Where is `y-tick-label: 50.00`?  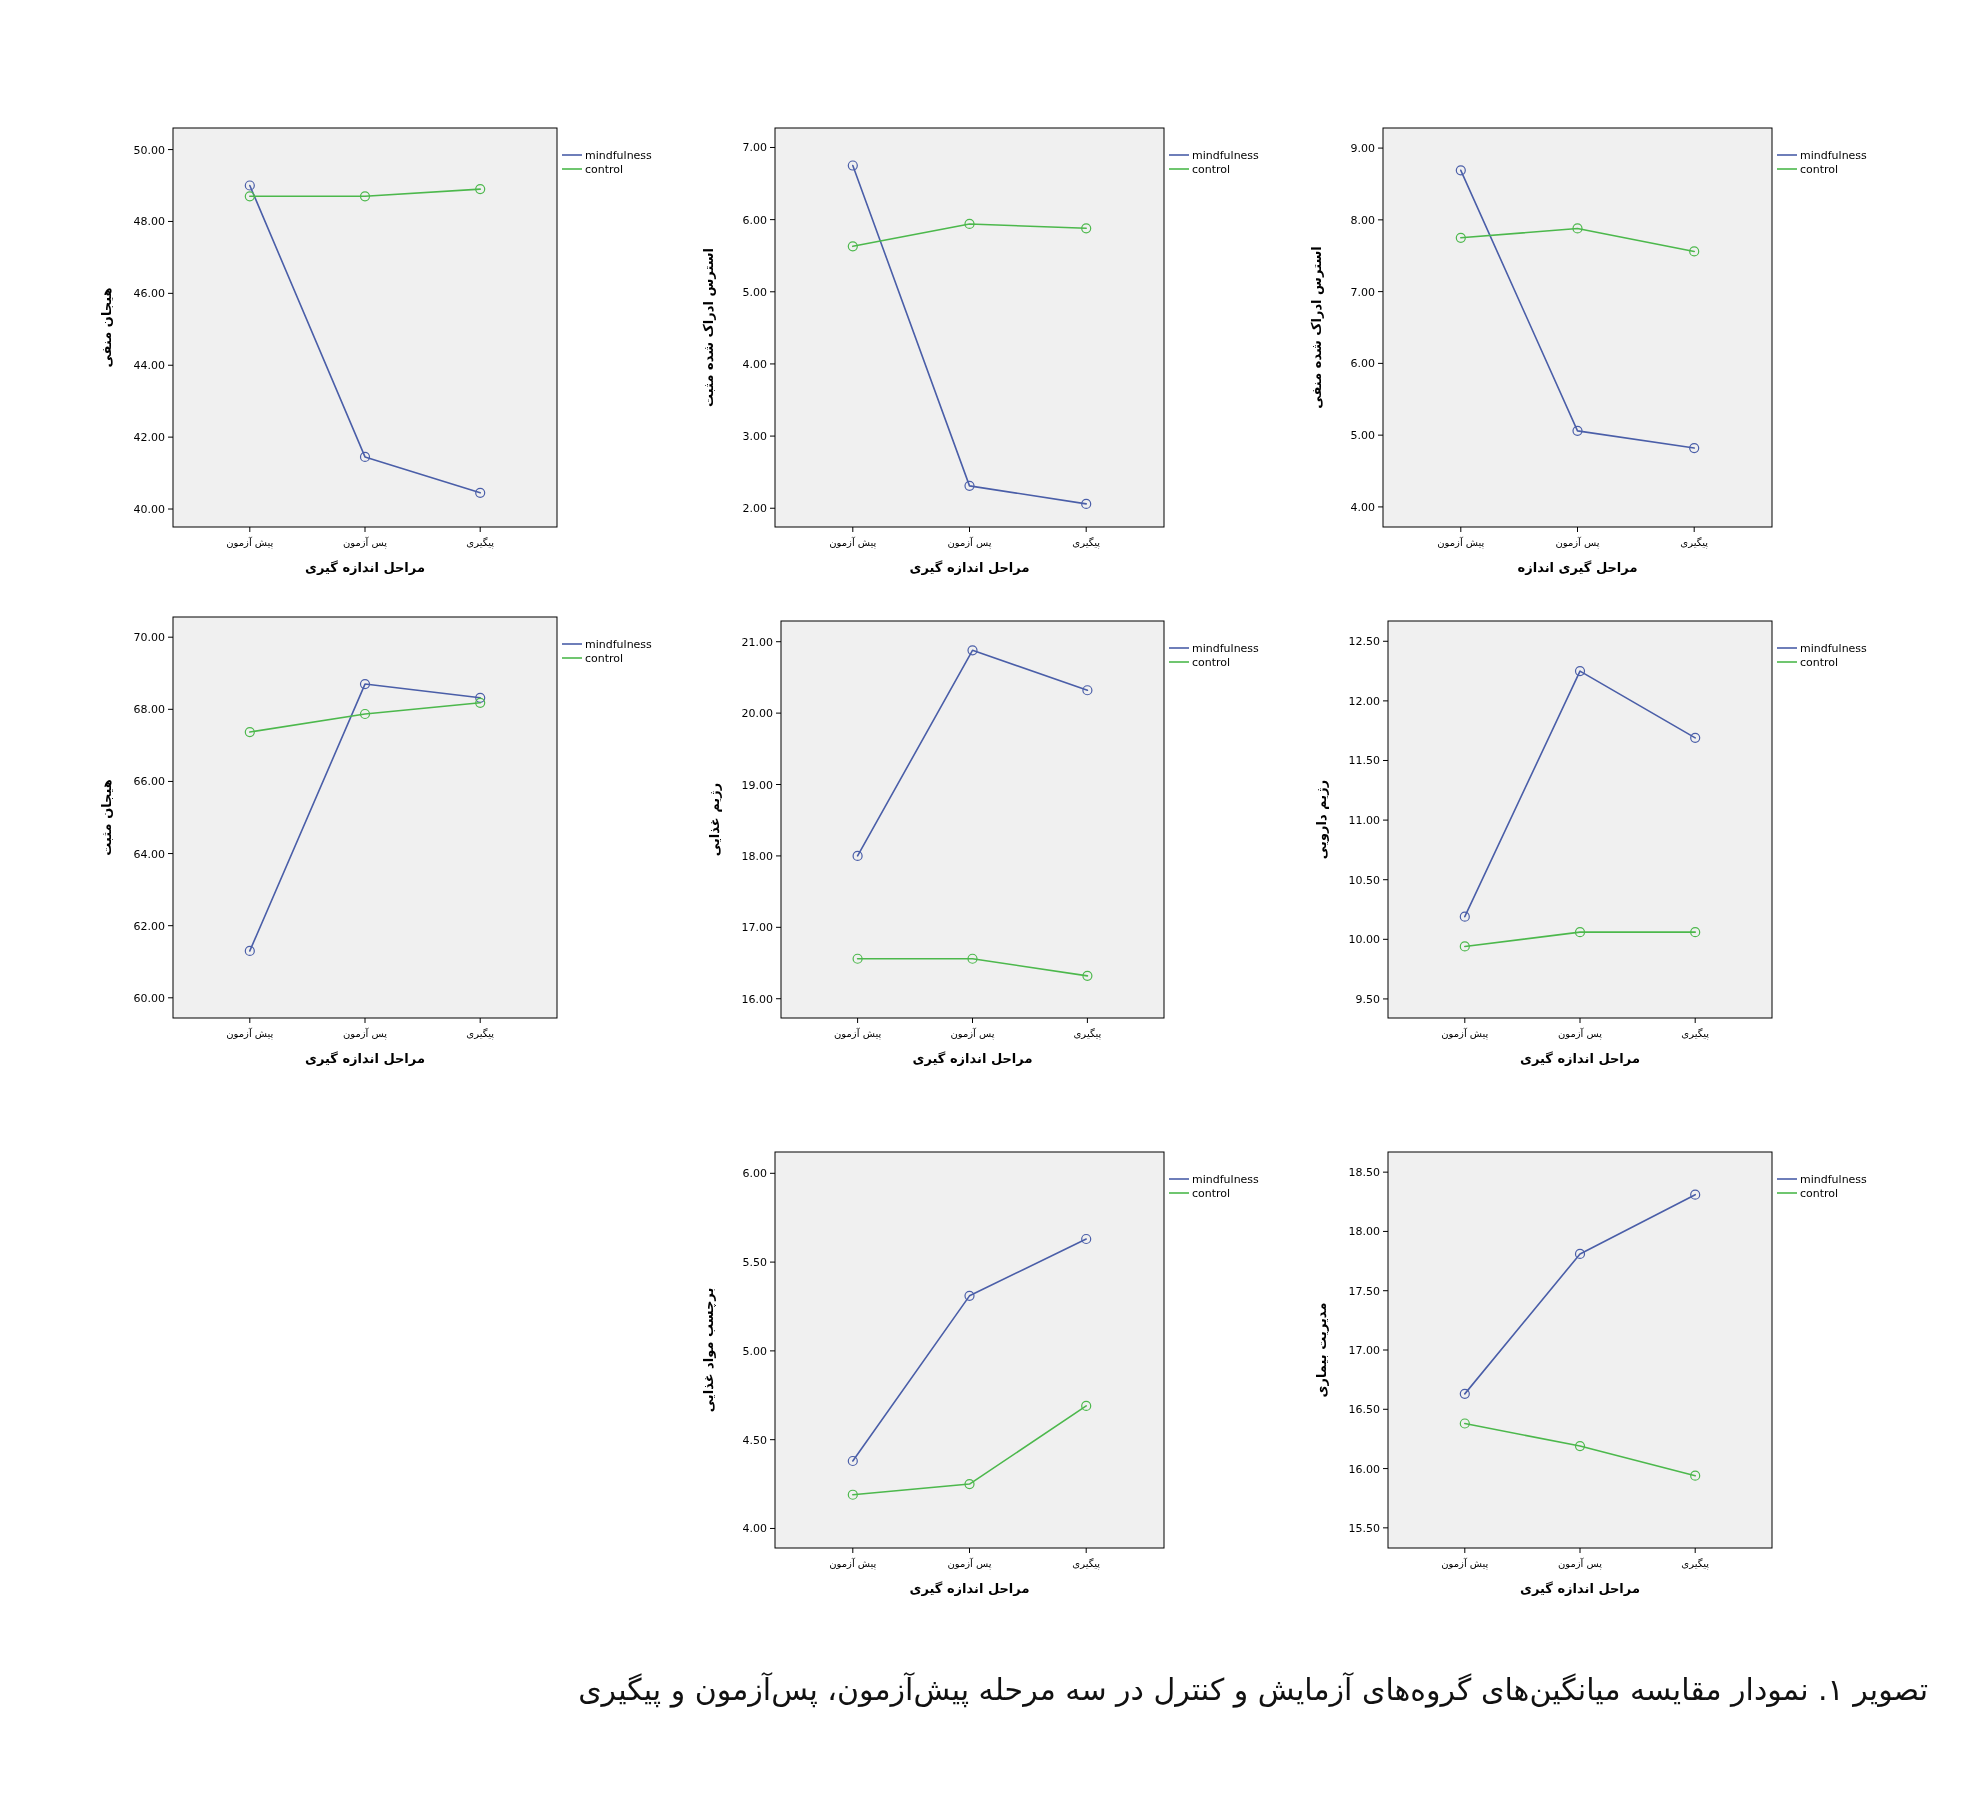 y-tick-label: 50.00 is located at coordinates (149, 150).